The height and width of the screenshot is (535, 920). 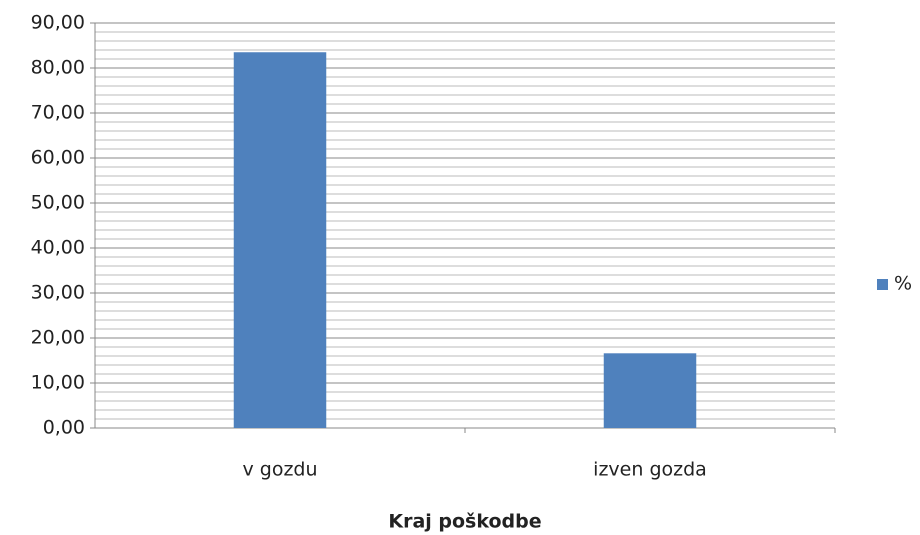 I want to click on y-tick-label: 30,00, so click(x=58, y=293).